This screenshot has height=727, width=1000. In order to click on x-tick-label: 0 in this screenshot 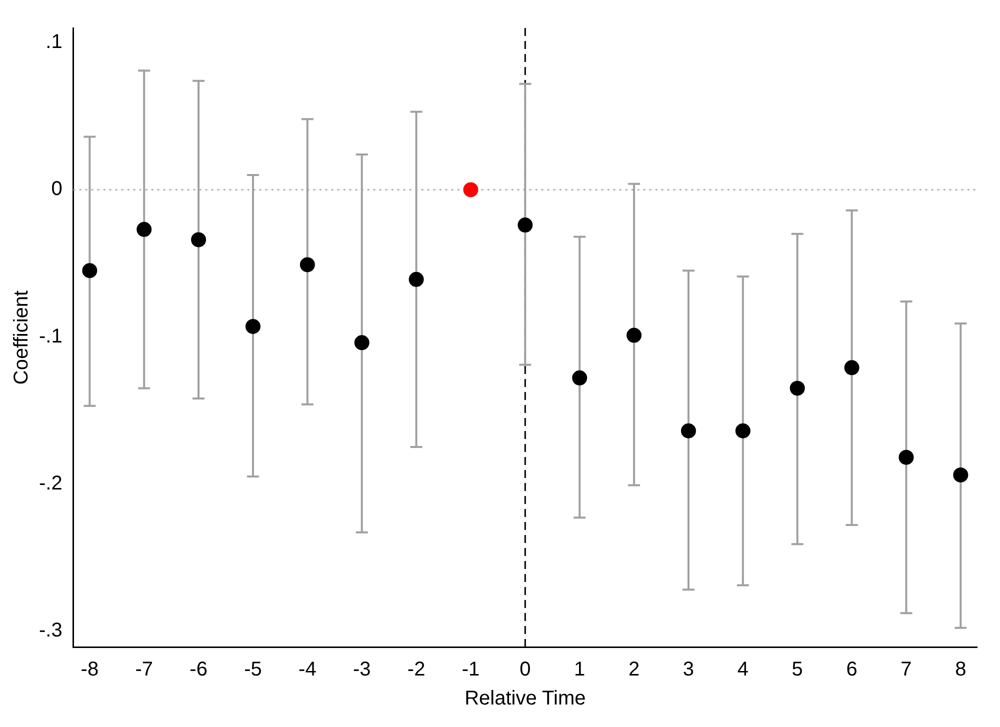, I will do `click(525, 669)`.